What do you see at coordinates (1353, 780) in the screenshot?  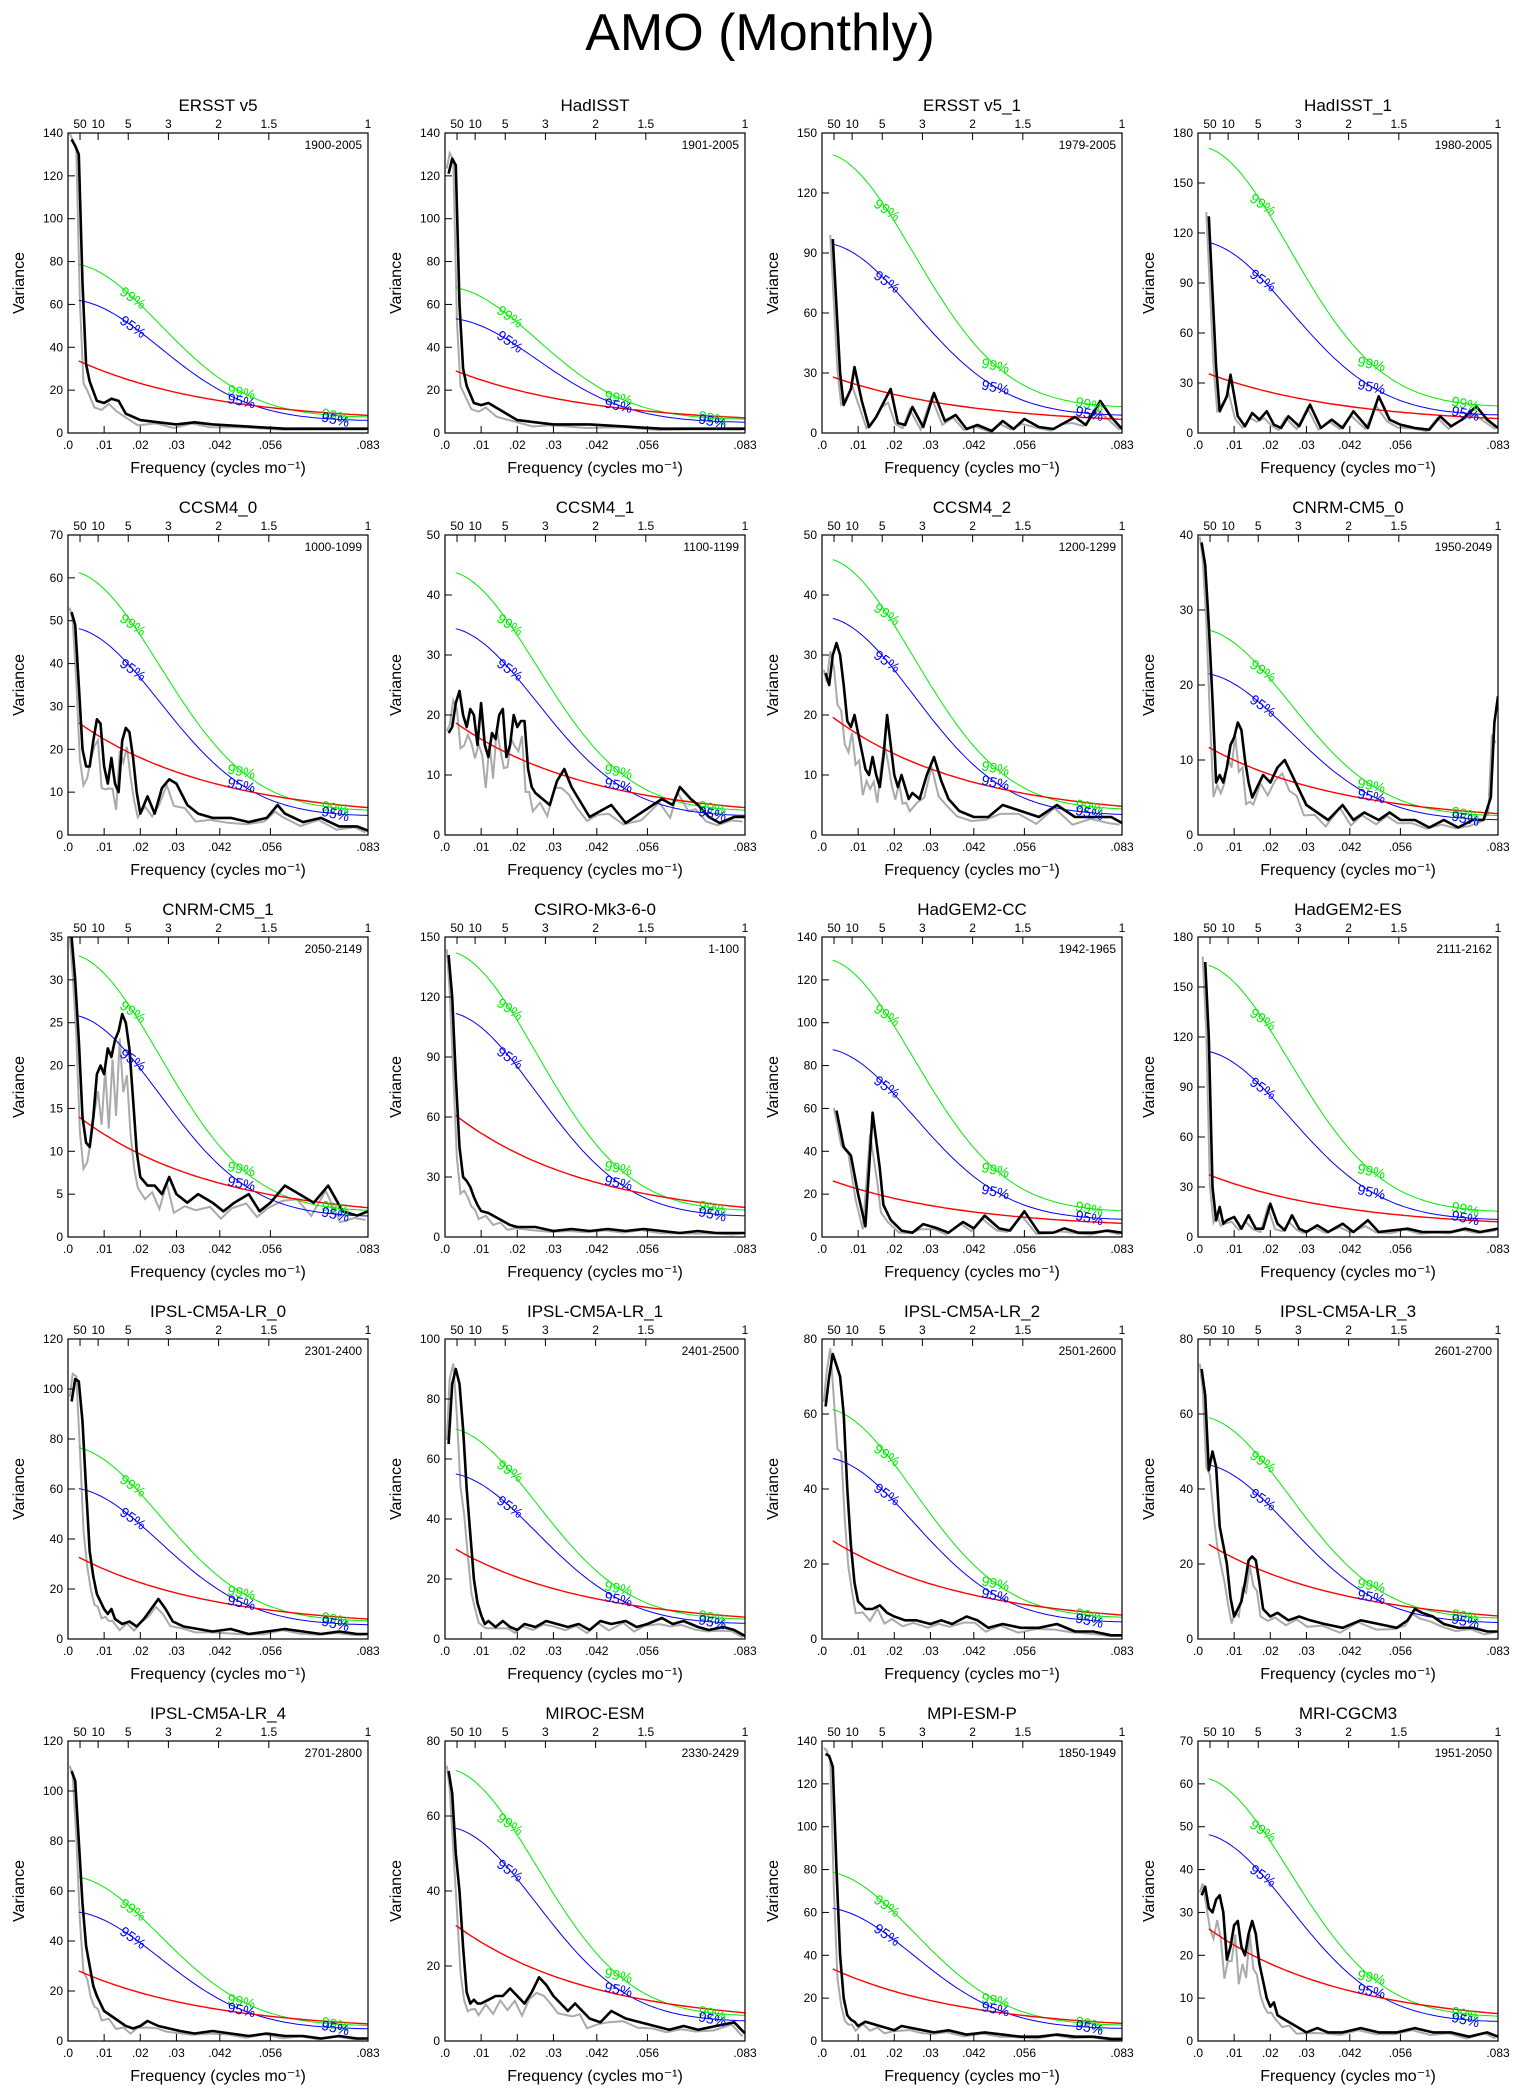 I see `red-noise-line` at bounding box center [1353, 780].